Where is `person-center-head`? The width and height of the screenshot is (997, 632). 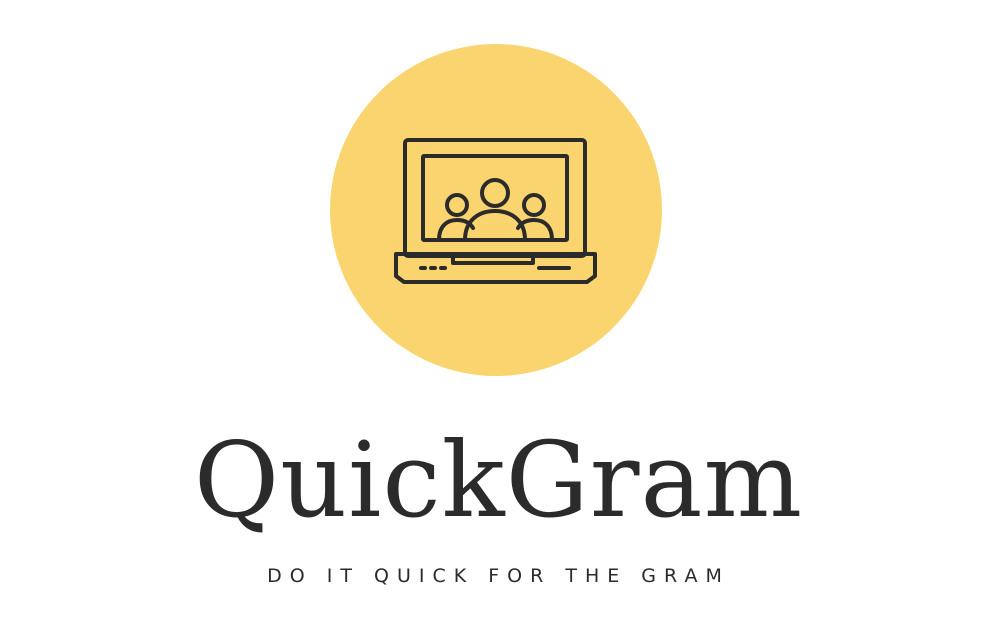
person-center-head is located at coordinates (495, 193).